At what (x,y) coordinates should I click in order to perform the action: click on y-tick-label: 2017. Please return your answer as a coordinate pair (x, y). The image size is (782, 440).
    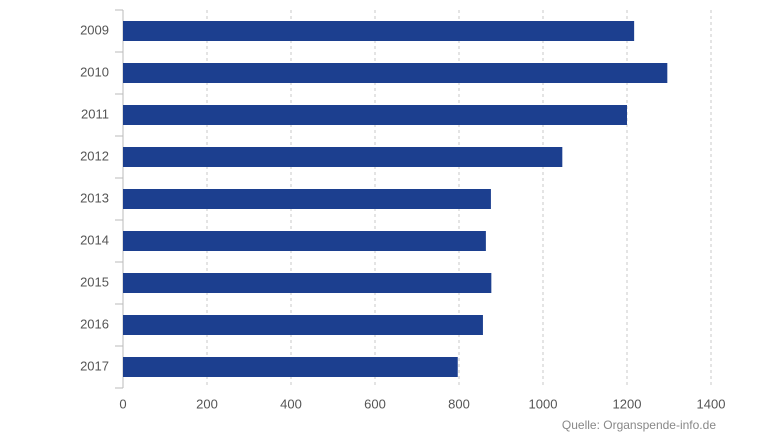
    Looking at the image, I should click on (94, 365).